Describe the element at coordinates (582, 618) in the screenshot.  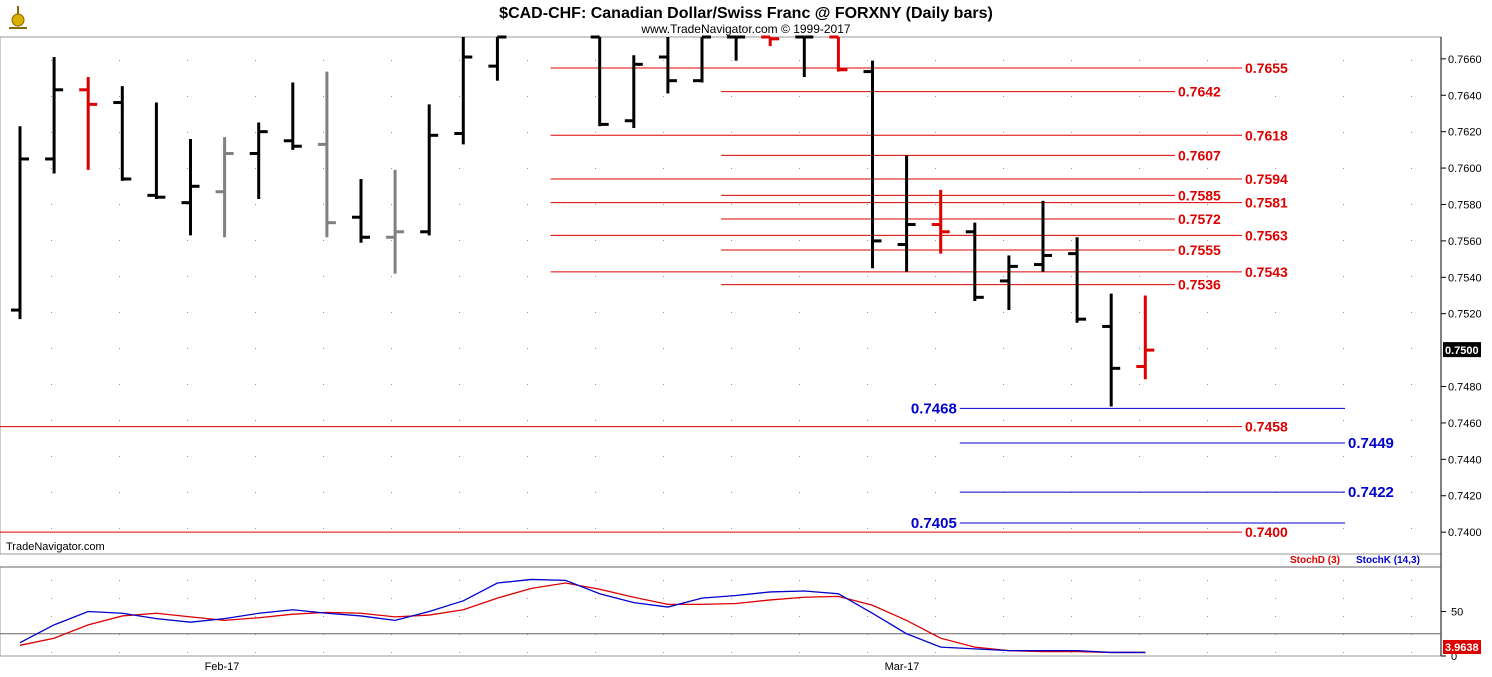
I see `stoch-line` at that location.